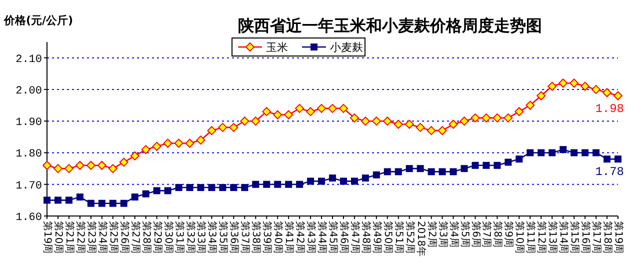 This screenshot has width=632, height=264. What do you see at coordinates (542, 237) in the screenshot?
I see `x-tick-label: 第12周` at bounding box center [542, 237].